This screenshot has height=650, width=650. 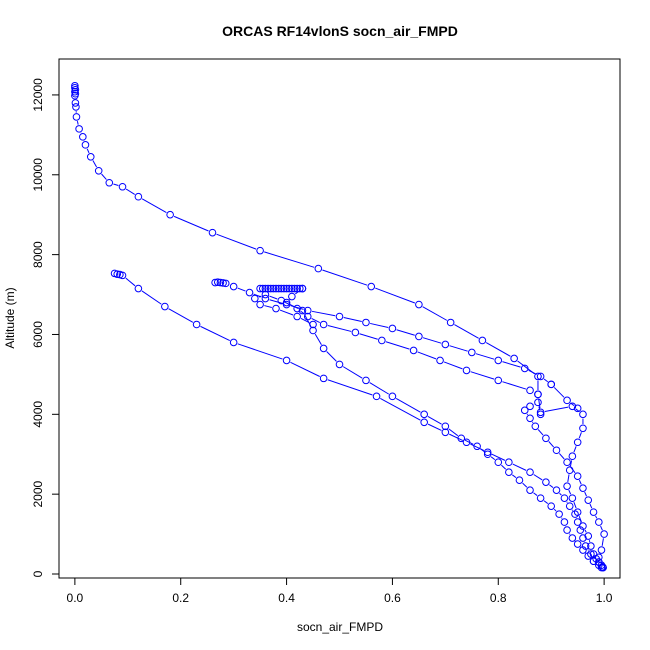 What do you see at coordinates (38, 573) in the screenshot?
I see `y-tick-label: 0` at bounding box center [38, 573].